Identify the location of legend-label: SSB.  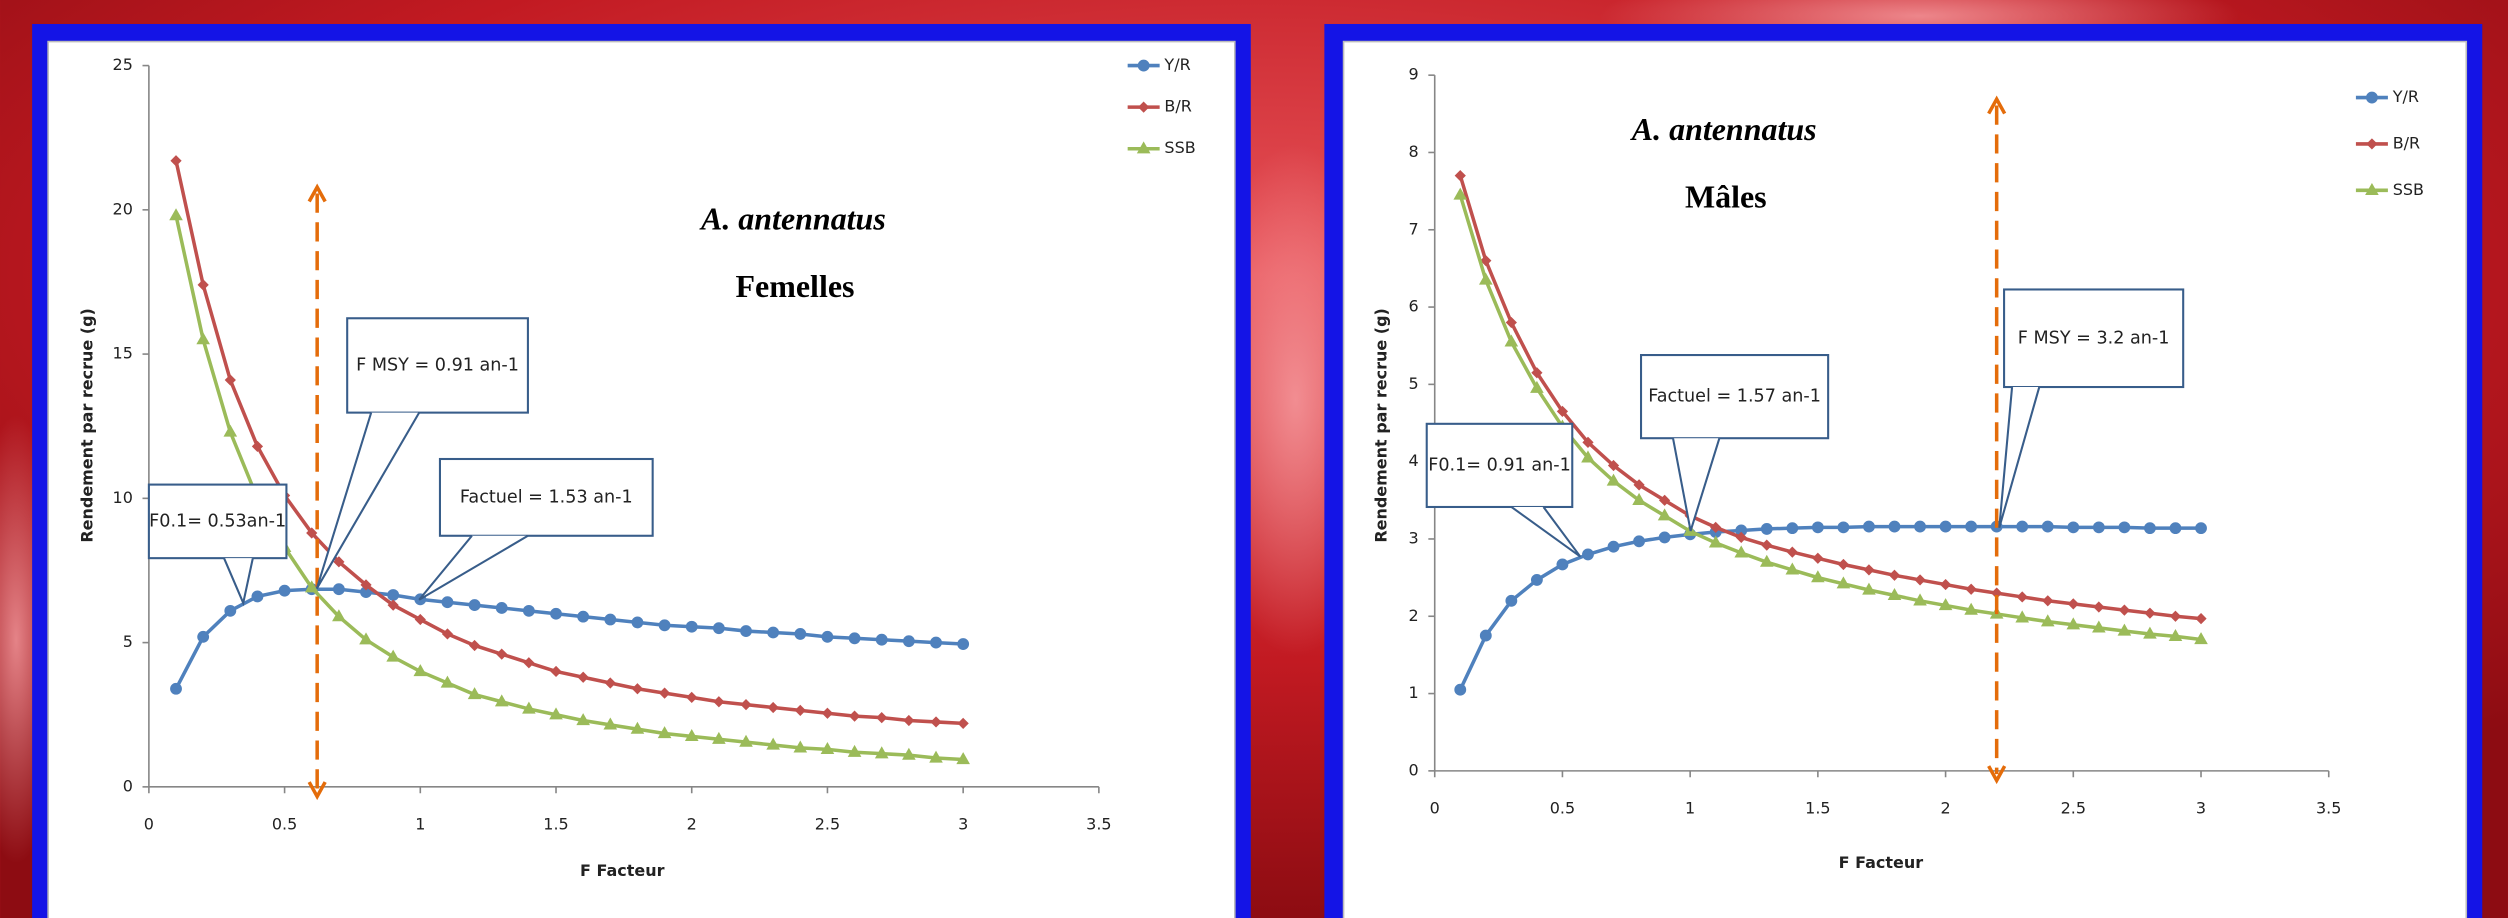
(2408, 189).